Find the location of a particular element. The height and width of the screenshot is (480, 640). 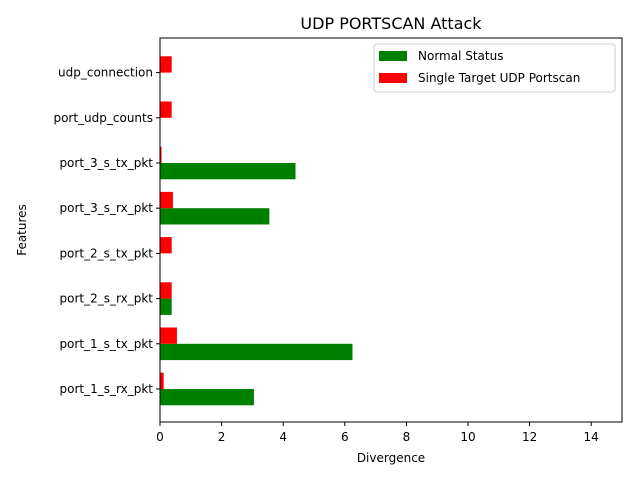

y-tick-label-port_udp_counts: port_udp_counts is located at coordinates (103, 118).